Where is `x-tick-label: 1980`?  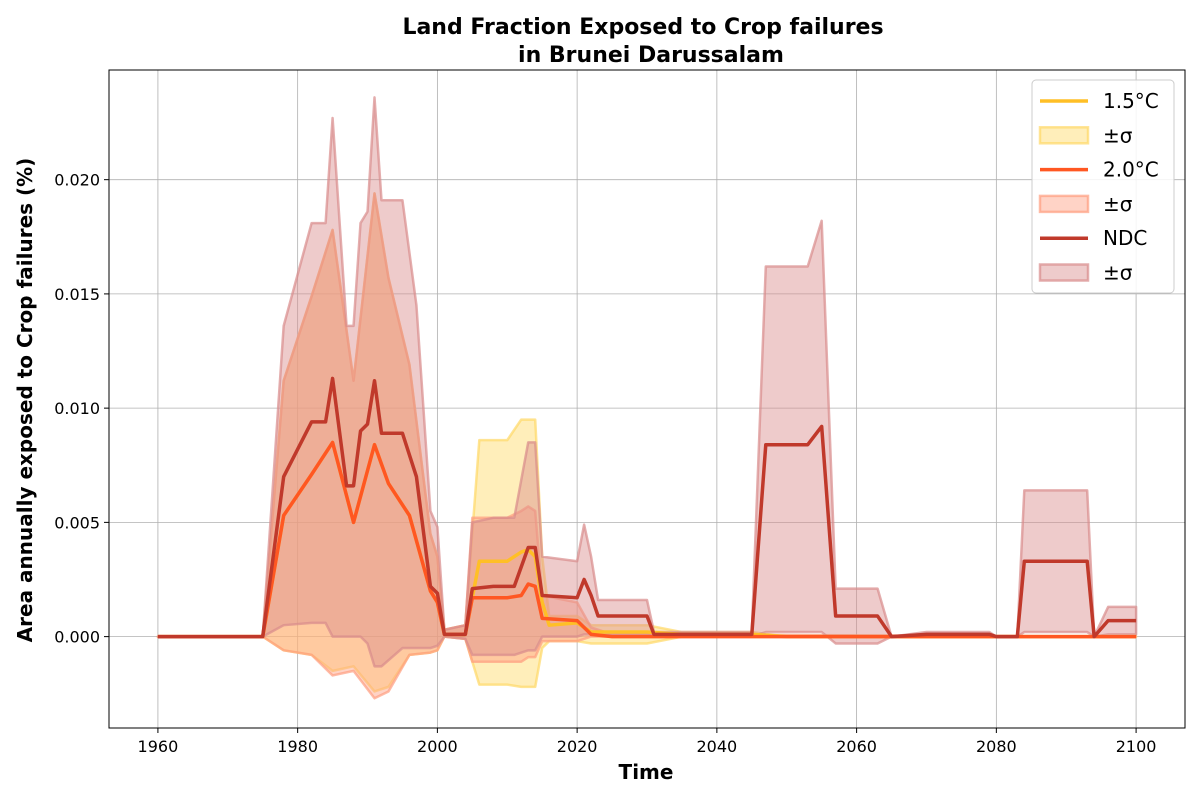
x-tick-label: 1980 is located at coordinates (297, 746).